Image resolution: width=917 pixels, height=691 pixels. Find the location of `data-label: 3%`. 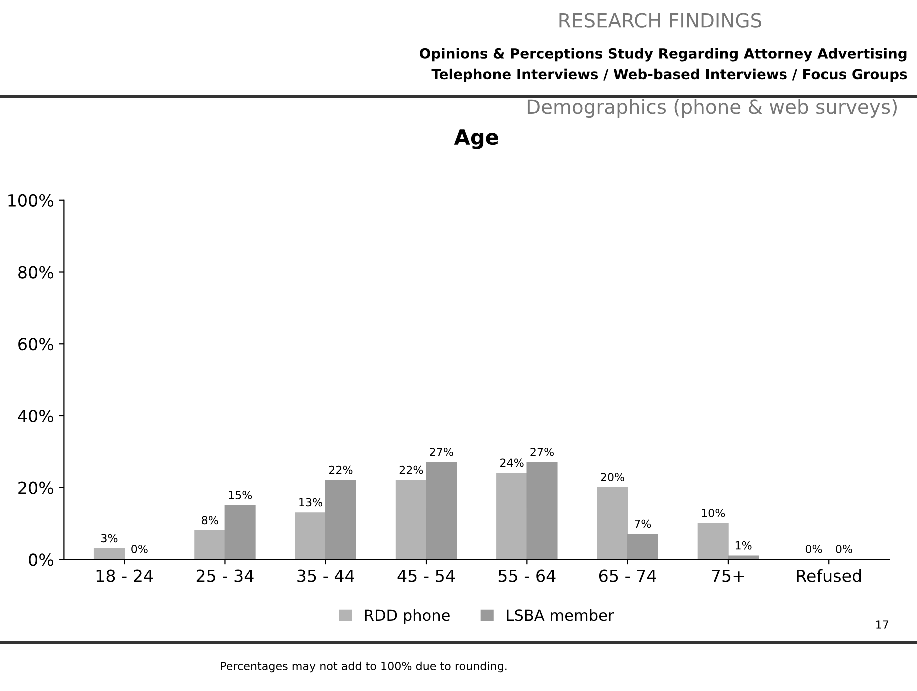

data-label: 3% is located at coordinates (110, 538).